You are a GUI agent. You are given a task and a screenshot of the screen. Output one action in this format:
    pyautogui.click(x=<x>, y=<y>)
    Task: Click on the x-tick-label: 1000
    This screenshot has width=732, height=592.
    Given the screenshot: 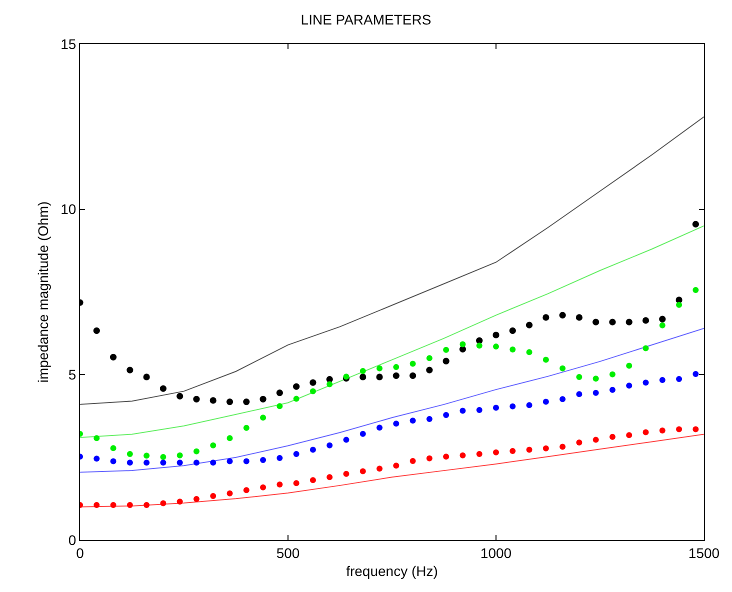 What is the action you would take?
    pyautogui.click(x=496, y=552)
    